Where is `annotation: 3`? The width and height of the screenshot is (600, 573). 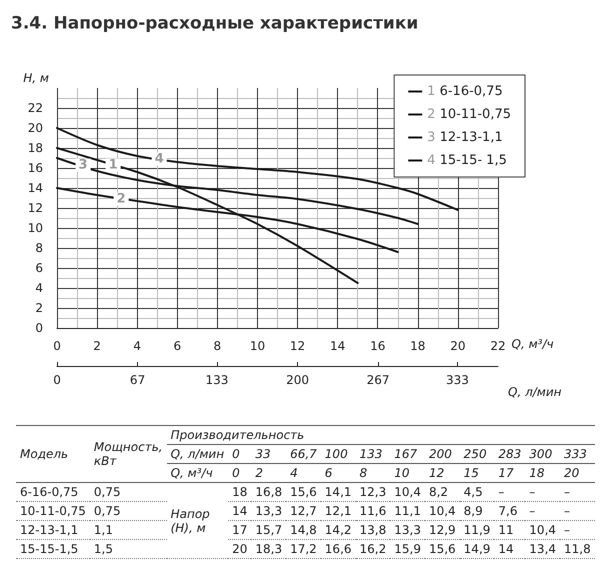
annotation: 3 is located at coordinates (83, 165).